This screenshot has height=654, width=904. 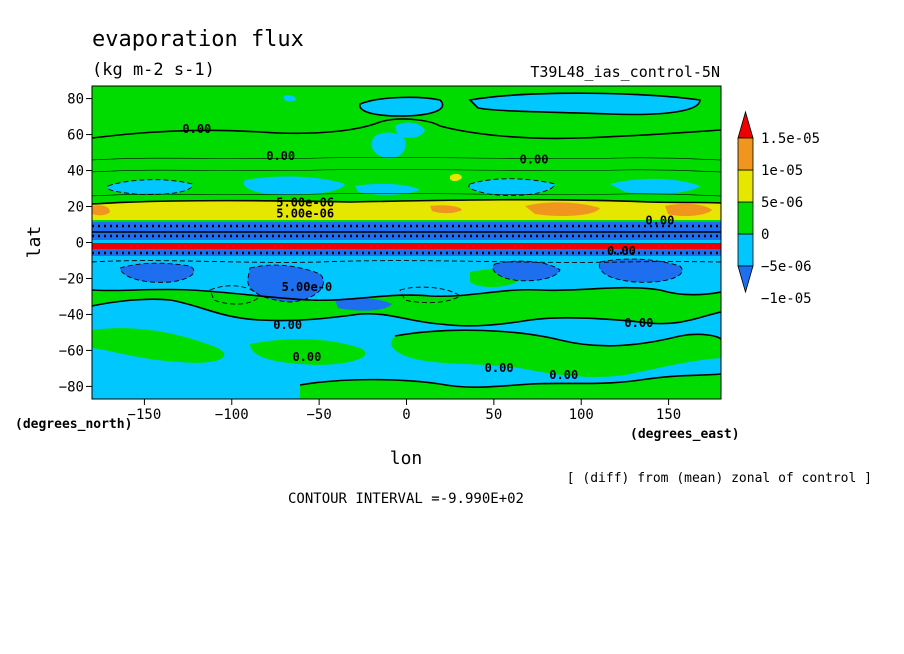 What do you see at coordinates (493, 415) in the screenshot?
I see `x-tick-label: 50` at bounding box center [493, 415].